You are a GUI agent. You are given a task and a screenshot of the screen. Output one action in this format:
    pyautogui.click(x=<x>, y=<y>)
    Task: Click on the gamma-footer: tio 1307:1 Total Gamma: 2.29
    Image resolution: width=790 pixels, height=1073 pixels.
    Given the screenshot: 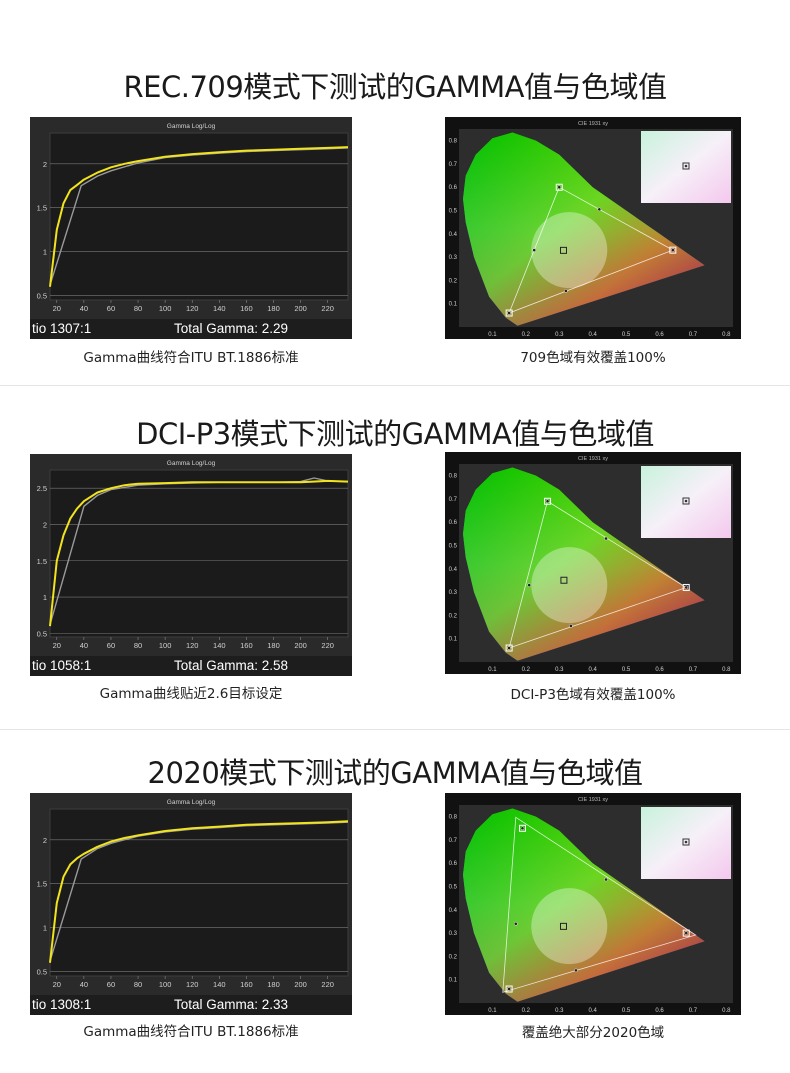 What is the action you would take?
    pyautogui.click(x=191, y=329)
    